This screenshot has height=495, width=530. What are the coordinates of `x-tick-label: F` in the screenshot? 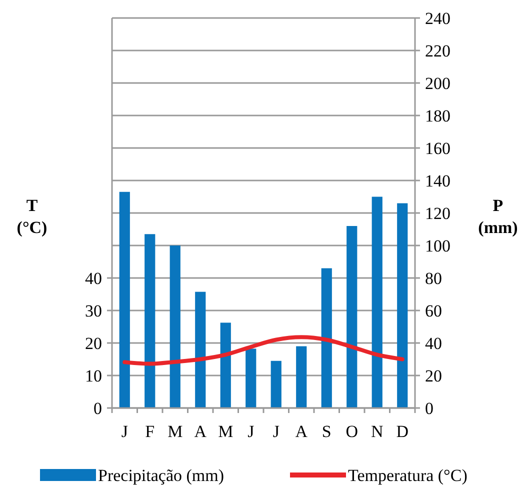 It's located at (150, 431).